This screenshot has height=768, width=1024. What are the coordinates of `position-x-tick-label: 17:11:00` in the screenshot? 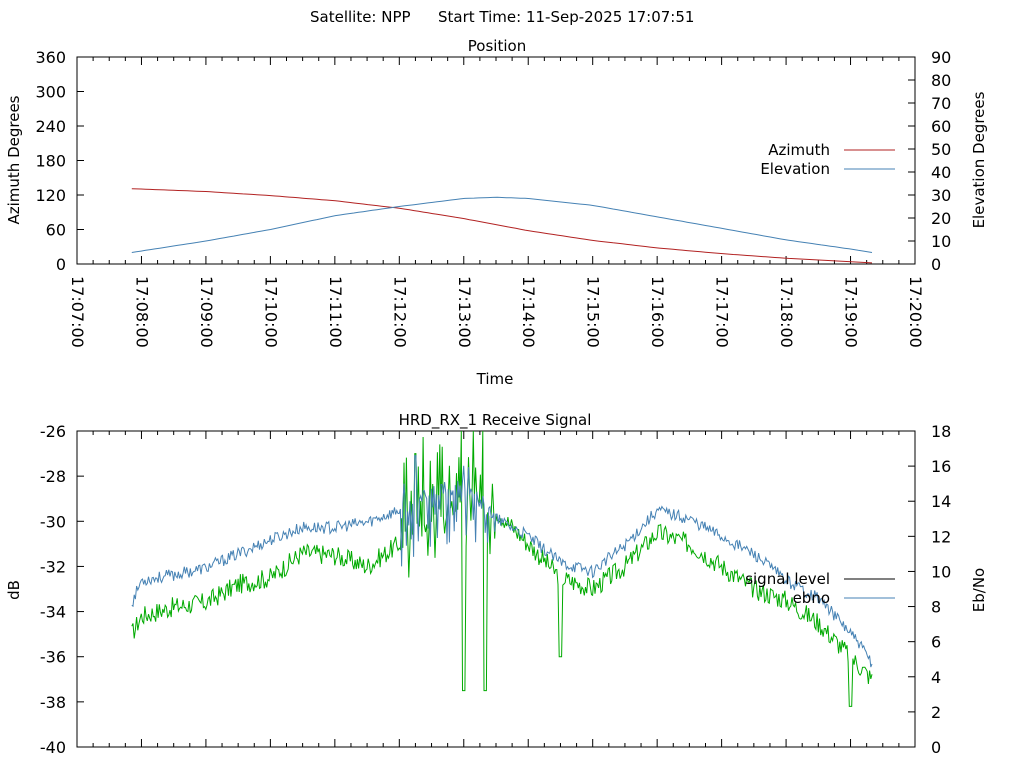 It's located at (335, 312).